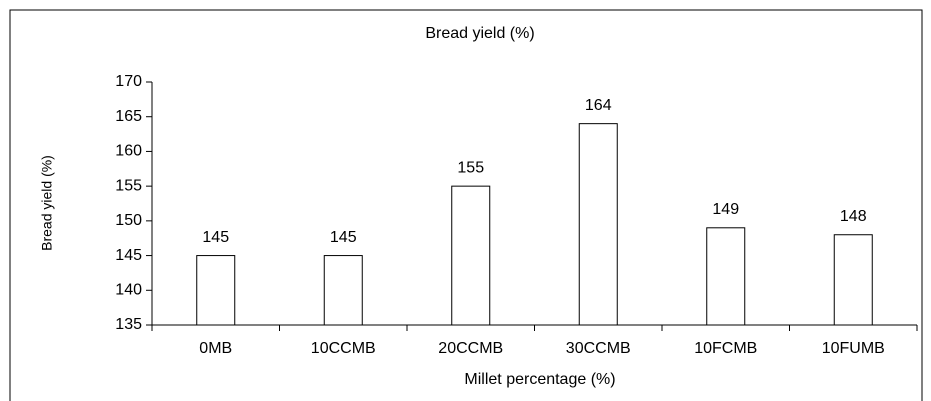  I want to click on x-tick-label: 10CCMB, so click(343, 348).